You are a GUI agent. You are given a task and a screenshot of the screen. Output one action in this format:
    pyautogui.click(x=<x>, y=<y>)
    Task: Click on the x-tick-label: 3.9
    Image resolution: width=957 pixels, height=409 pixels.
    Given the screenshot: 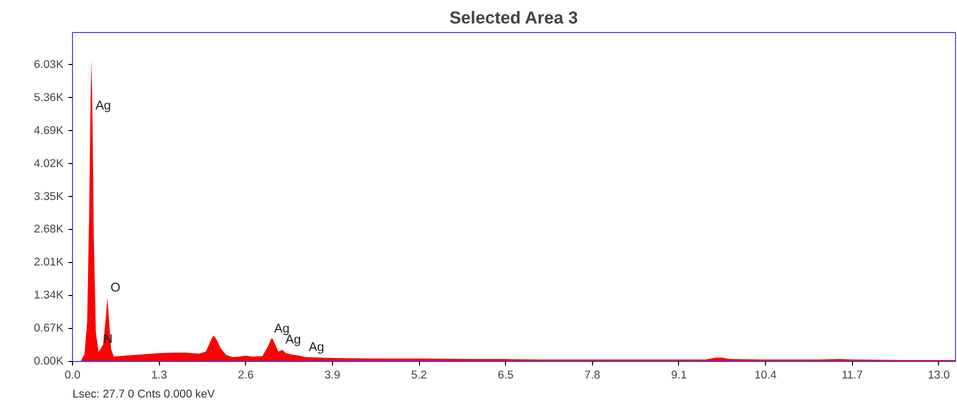 What is the action you would take?
    pyautogui.click(x=332, y=376)
    